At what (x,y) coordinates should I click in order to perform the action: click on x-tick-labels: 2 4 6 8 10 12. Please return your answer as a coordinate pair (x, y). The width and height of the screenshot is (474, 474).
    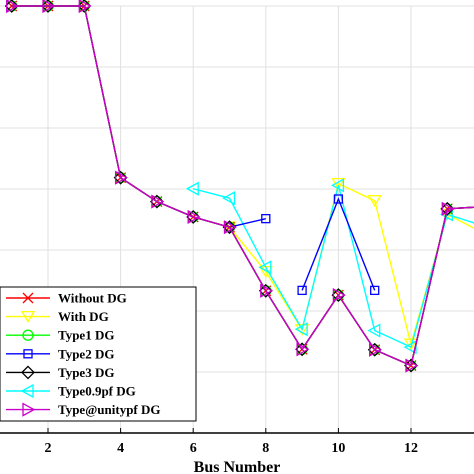
    Looking at the image, I should click on (232, 448).